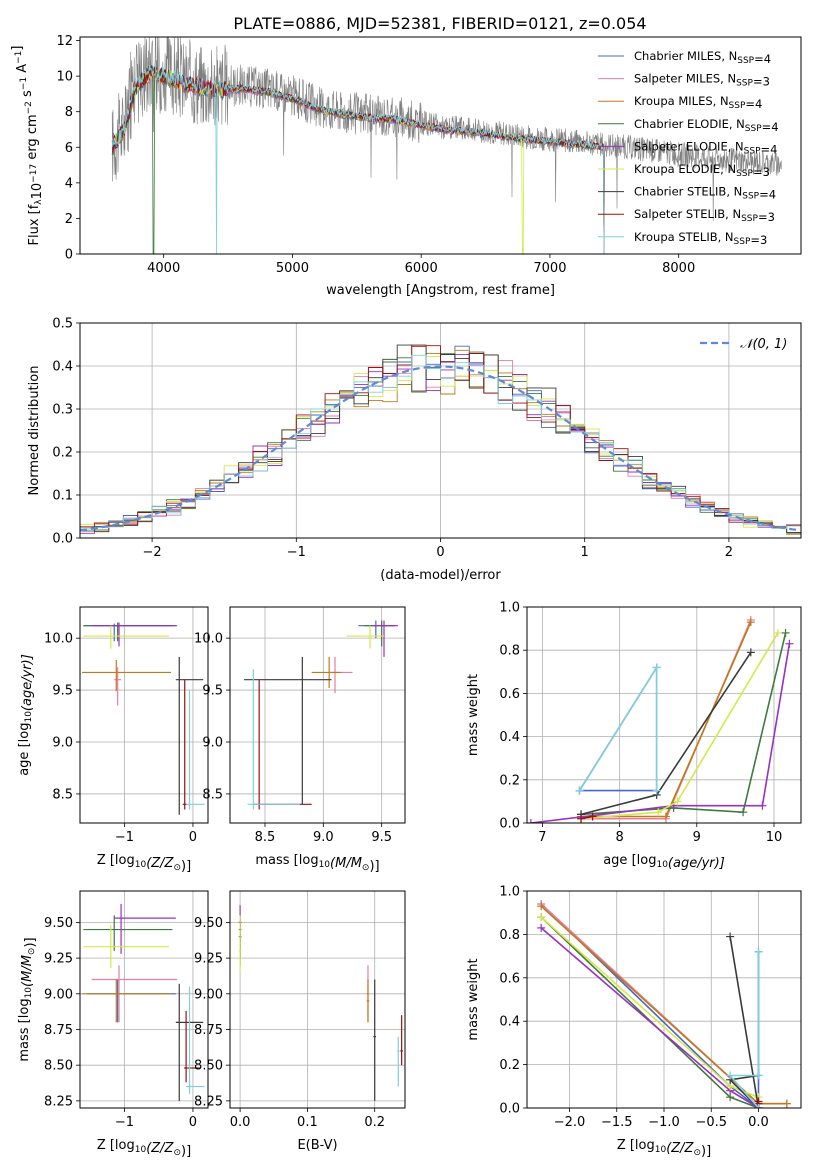 This screenshot has height=1170, width=819. Describe the element at coordinates (711, 1122) in the screenshot. I see `x-tick-label: −0.5` at that location.